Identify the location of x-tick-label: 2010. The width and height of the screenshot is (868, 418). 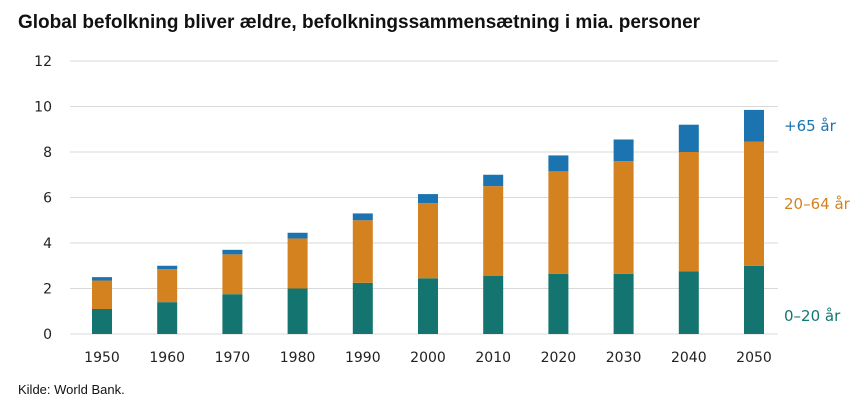
(493, 358).